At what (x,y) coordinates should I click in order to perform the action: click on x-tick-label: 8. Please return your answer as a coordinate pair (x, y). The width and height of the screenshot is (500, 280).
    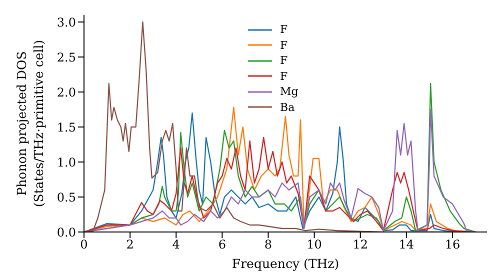
    Looking at the image, I should click on (268, 245).